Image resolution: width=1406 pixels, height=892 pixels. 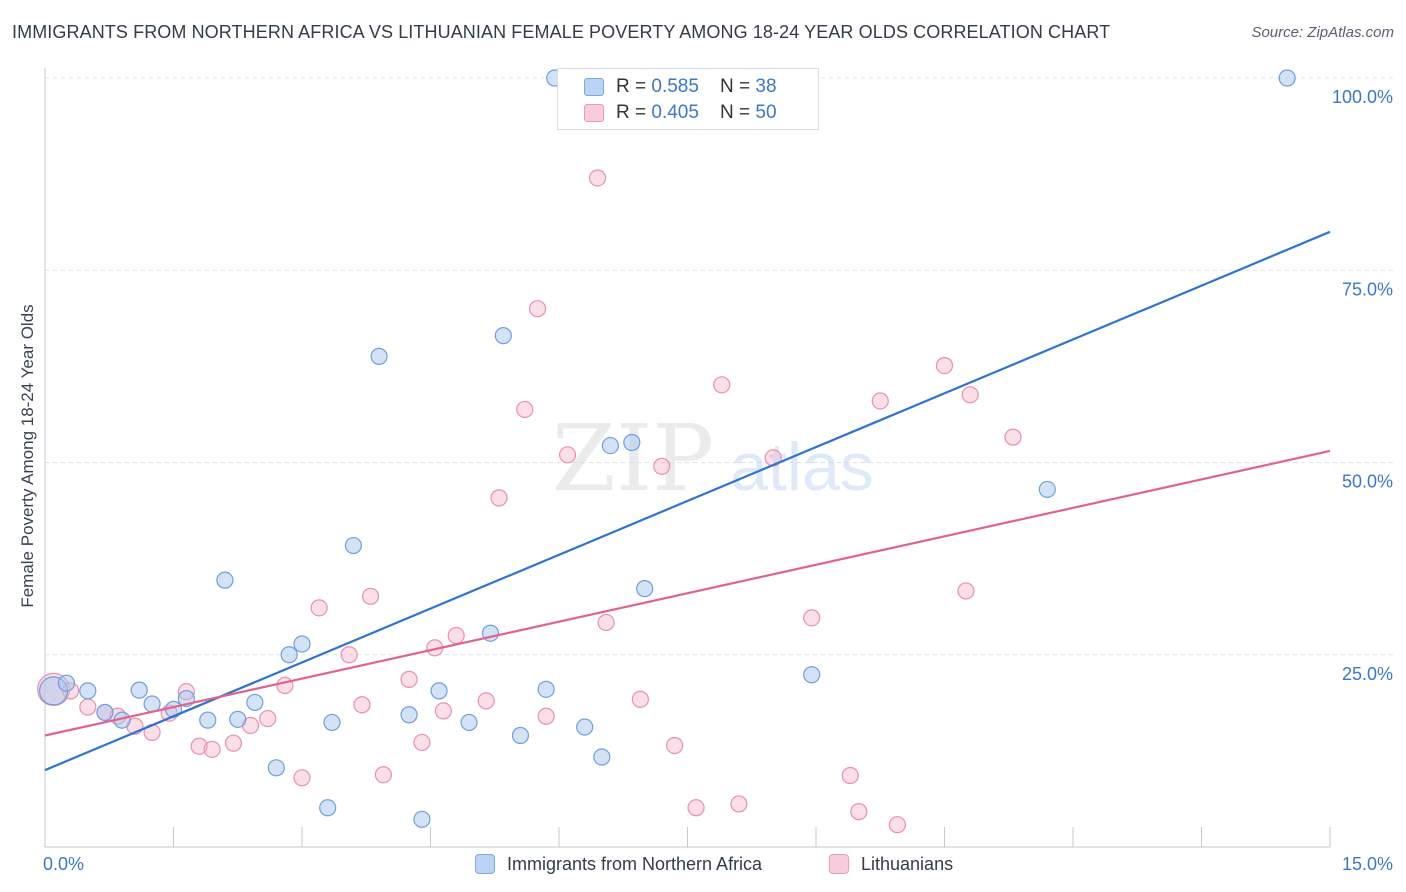 I want to click on legend-n-value: 50, so click(x=766, y=112).